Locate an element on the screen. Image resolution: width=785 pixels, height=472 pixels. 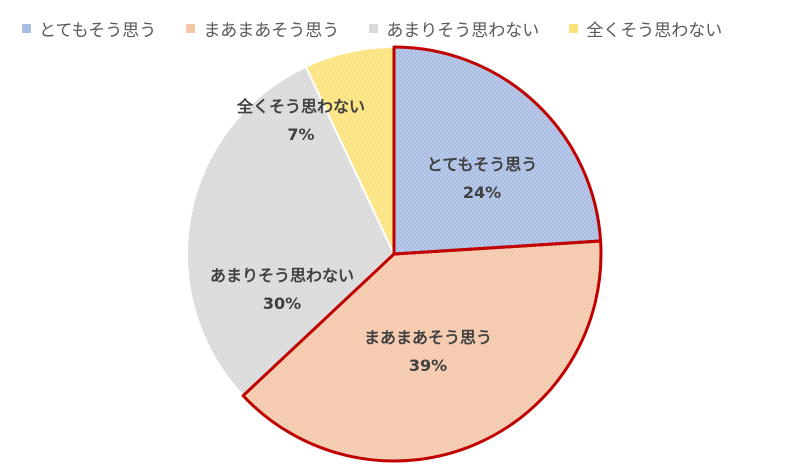
legend-item-somewhat: まあまあそう思う is located at coordinates (262, 28).